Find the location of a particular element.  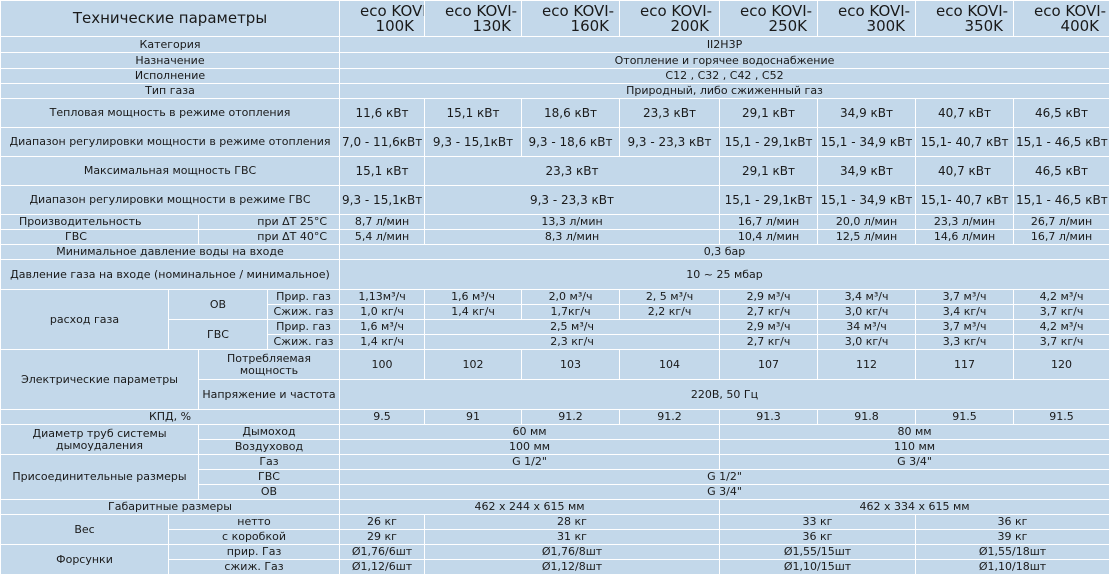

cell: 15,1 кВт is located at coordinates (382, 171).